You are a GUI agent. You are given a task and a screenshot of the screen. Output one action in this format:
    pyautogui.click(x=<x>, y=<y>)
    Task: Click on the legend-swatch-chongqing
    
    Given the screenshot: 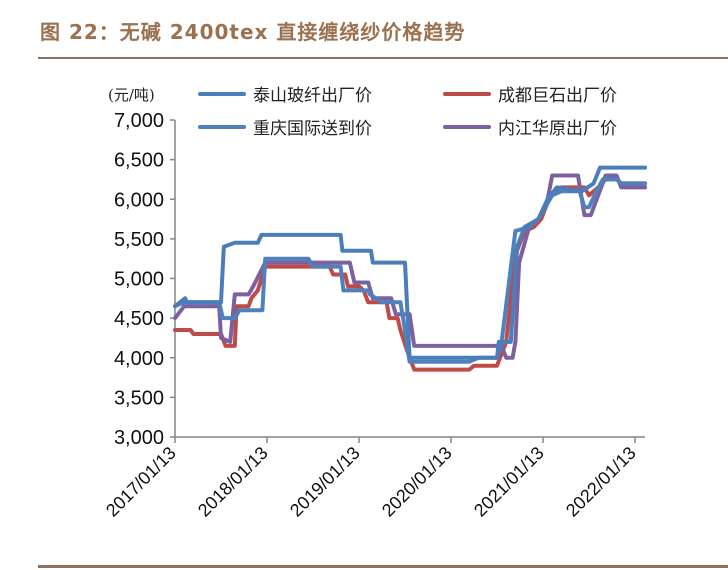 What is the action you would take?
    pyautogui.click(x=222, y=126)
    